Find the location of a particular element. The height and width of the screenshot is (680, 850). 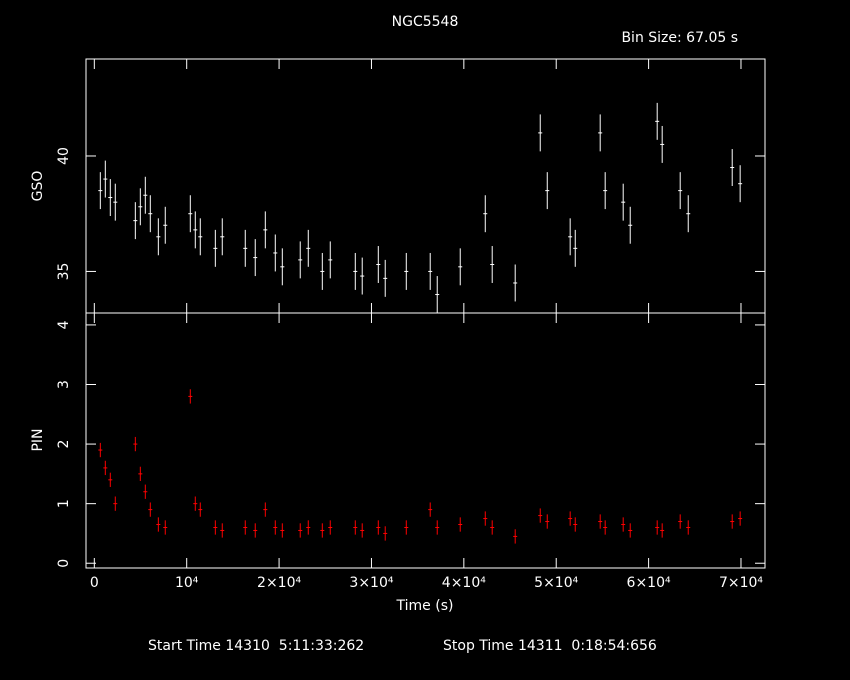

chart-title: NGC5548 is located at coordinates (425, 22).